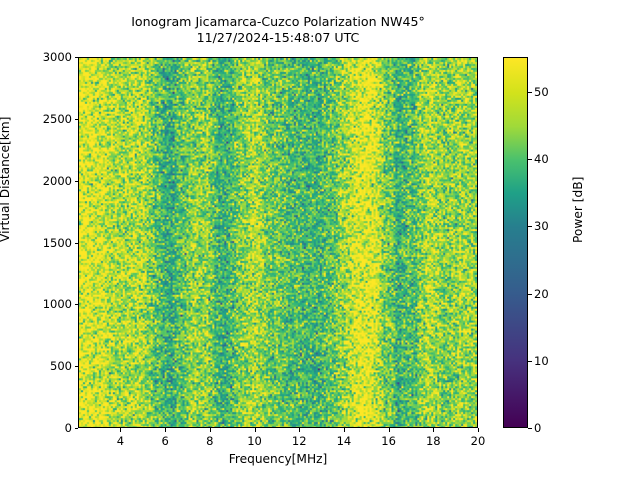  I want to click on x-tick-label: 14, so click(344, 441).